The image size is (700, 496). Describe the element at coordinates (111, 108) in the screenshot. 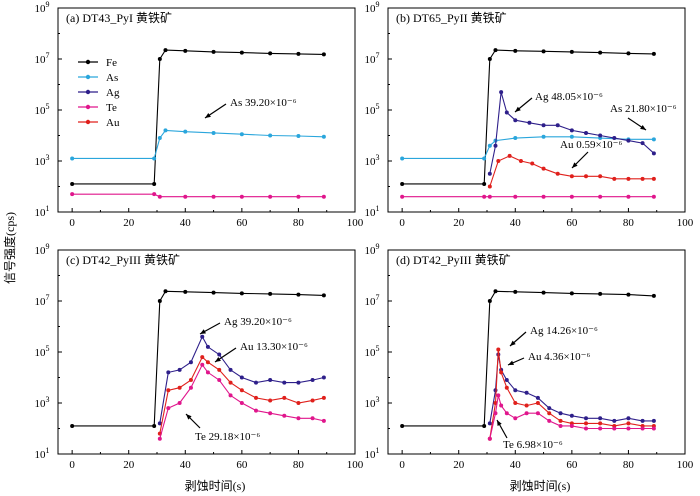

I see `legend-label-te: Te` at that location.